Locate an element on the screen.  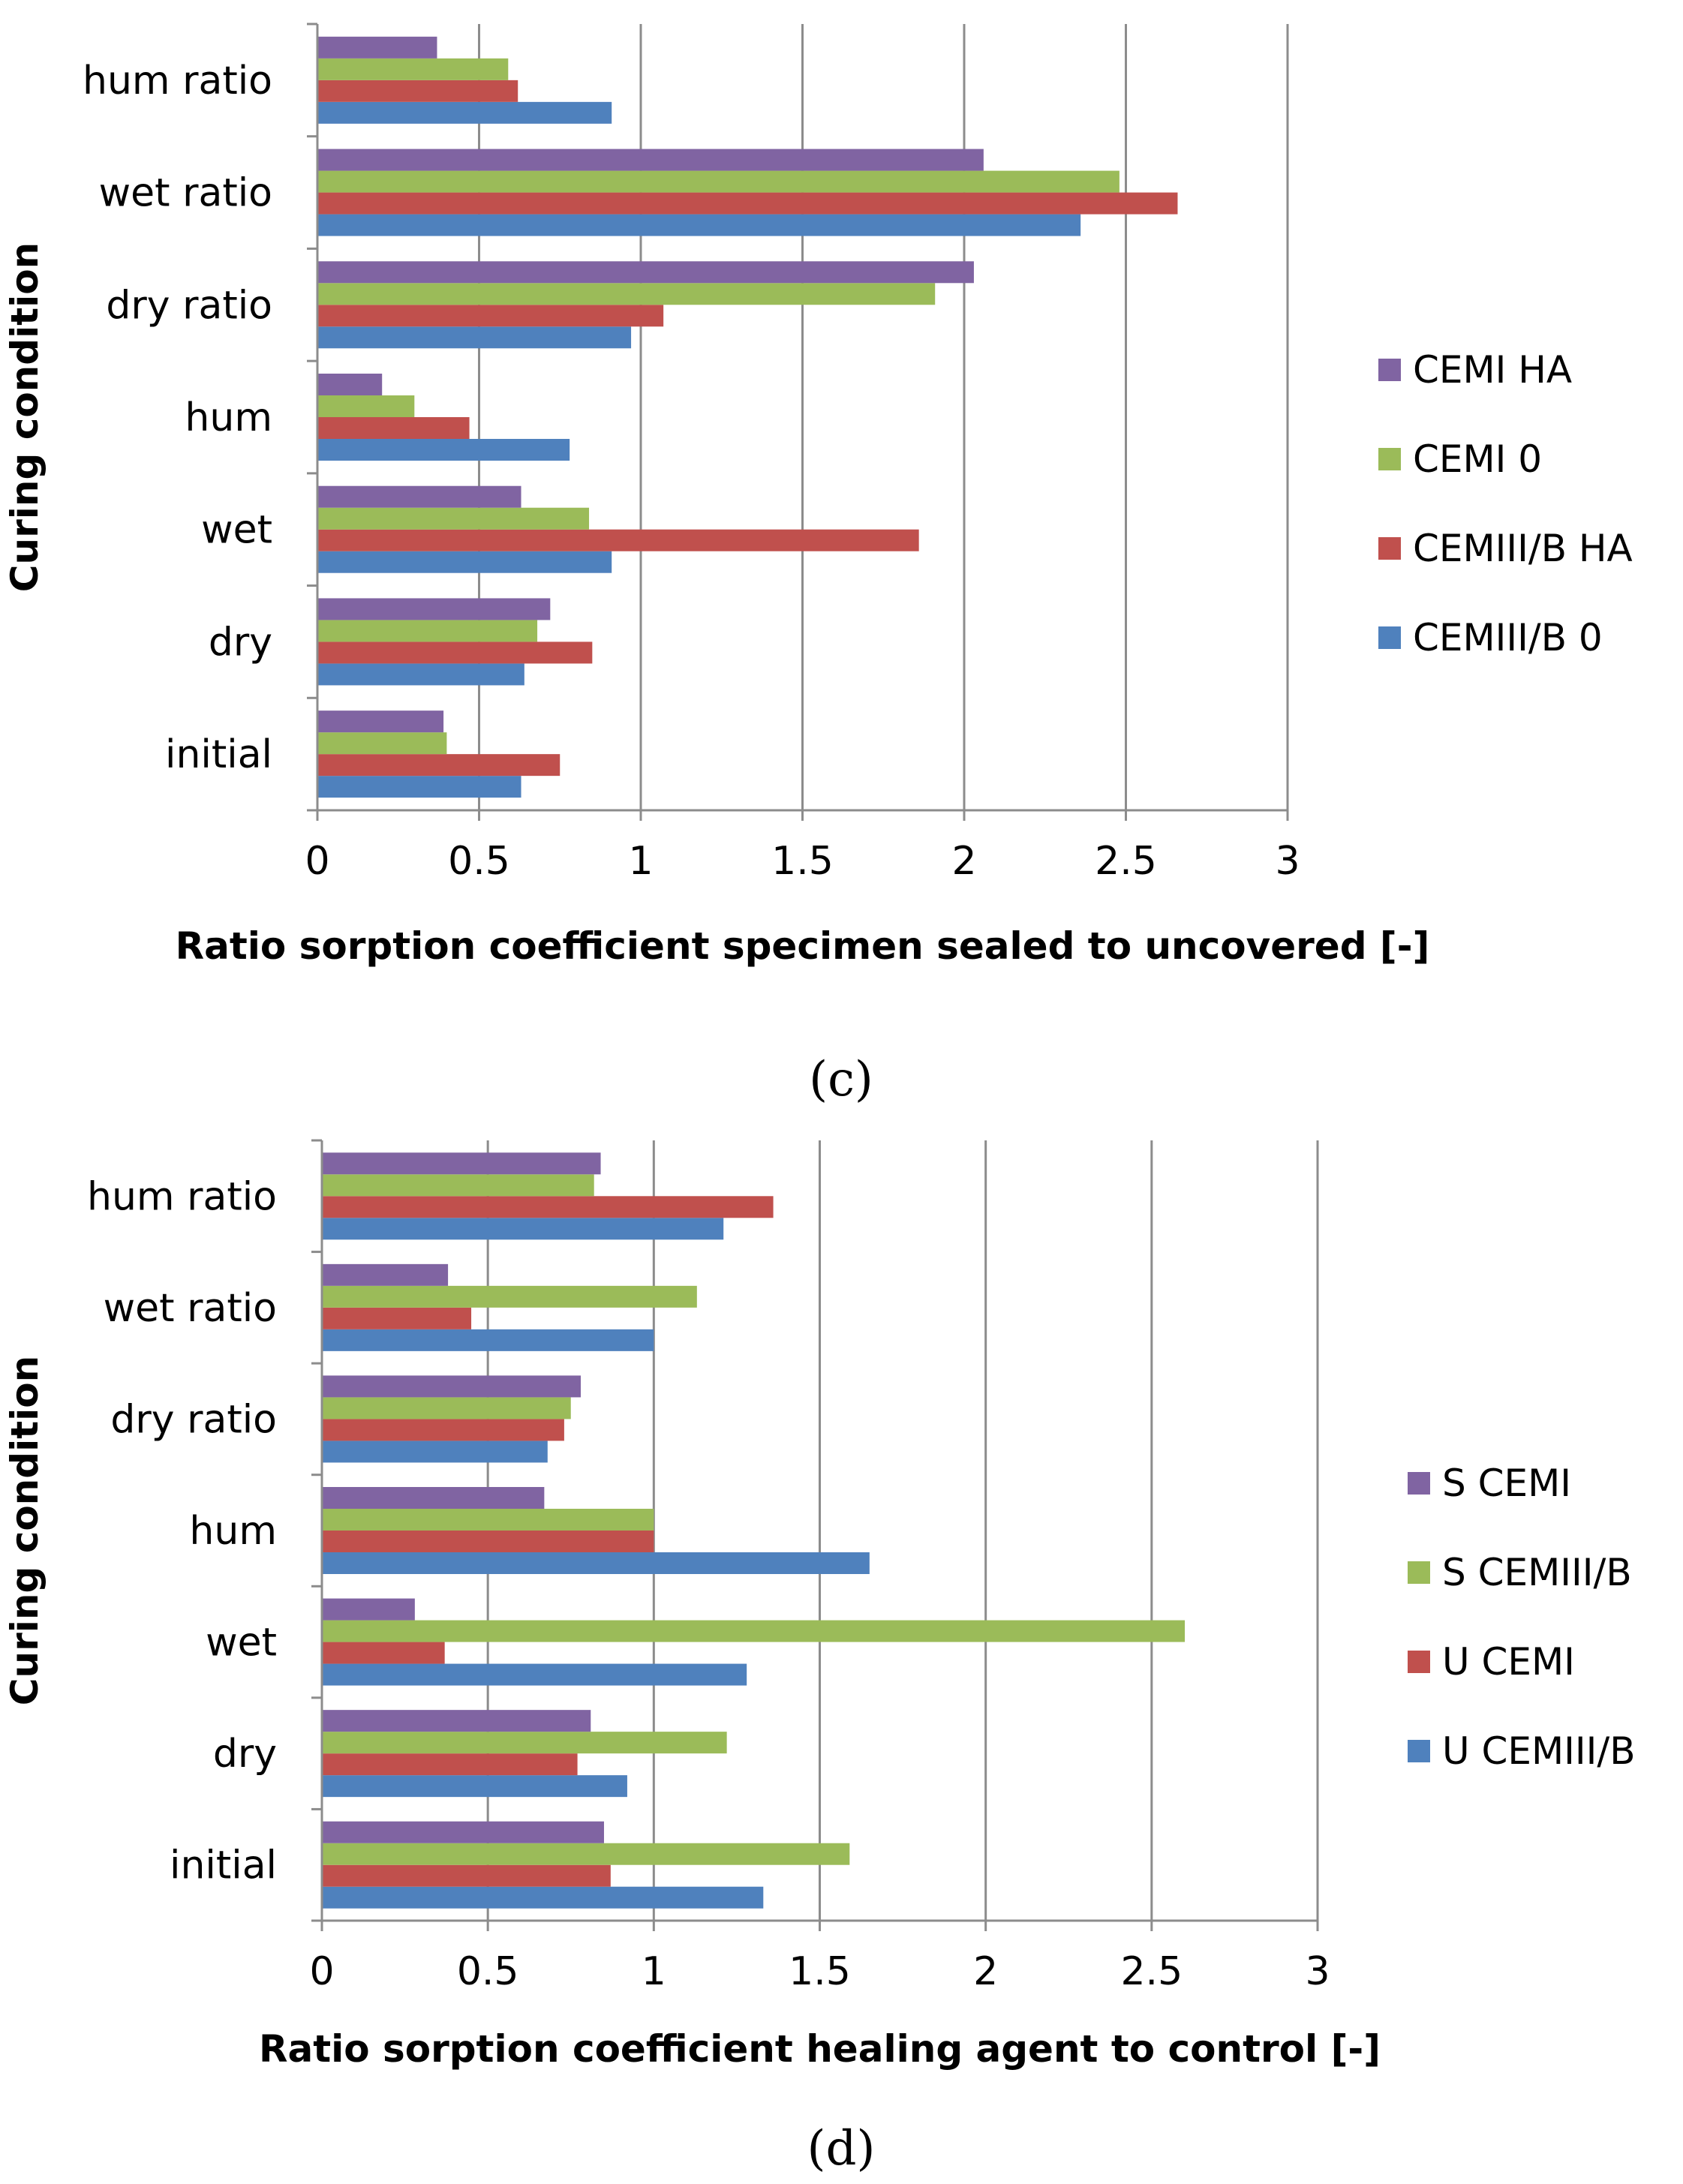
legend-label: CEMI 0 is located at coordinates (1477, 459).